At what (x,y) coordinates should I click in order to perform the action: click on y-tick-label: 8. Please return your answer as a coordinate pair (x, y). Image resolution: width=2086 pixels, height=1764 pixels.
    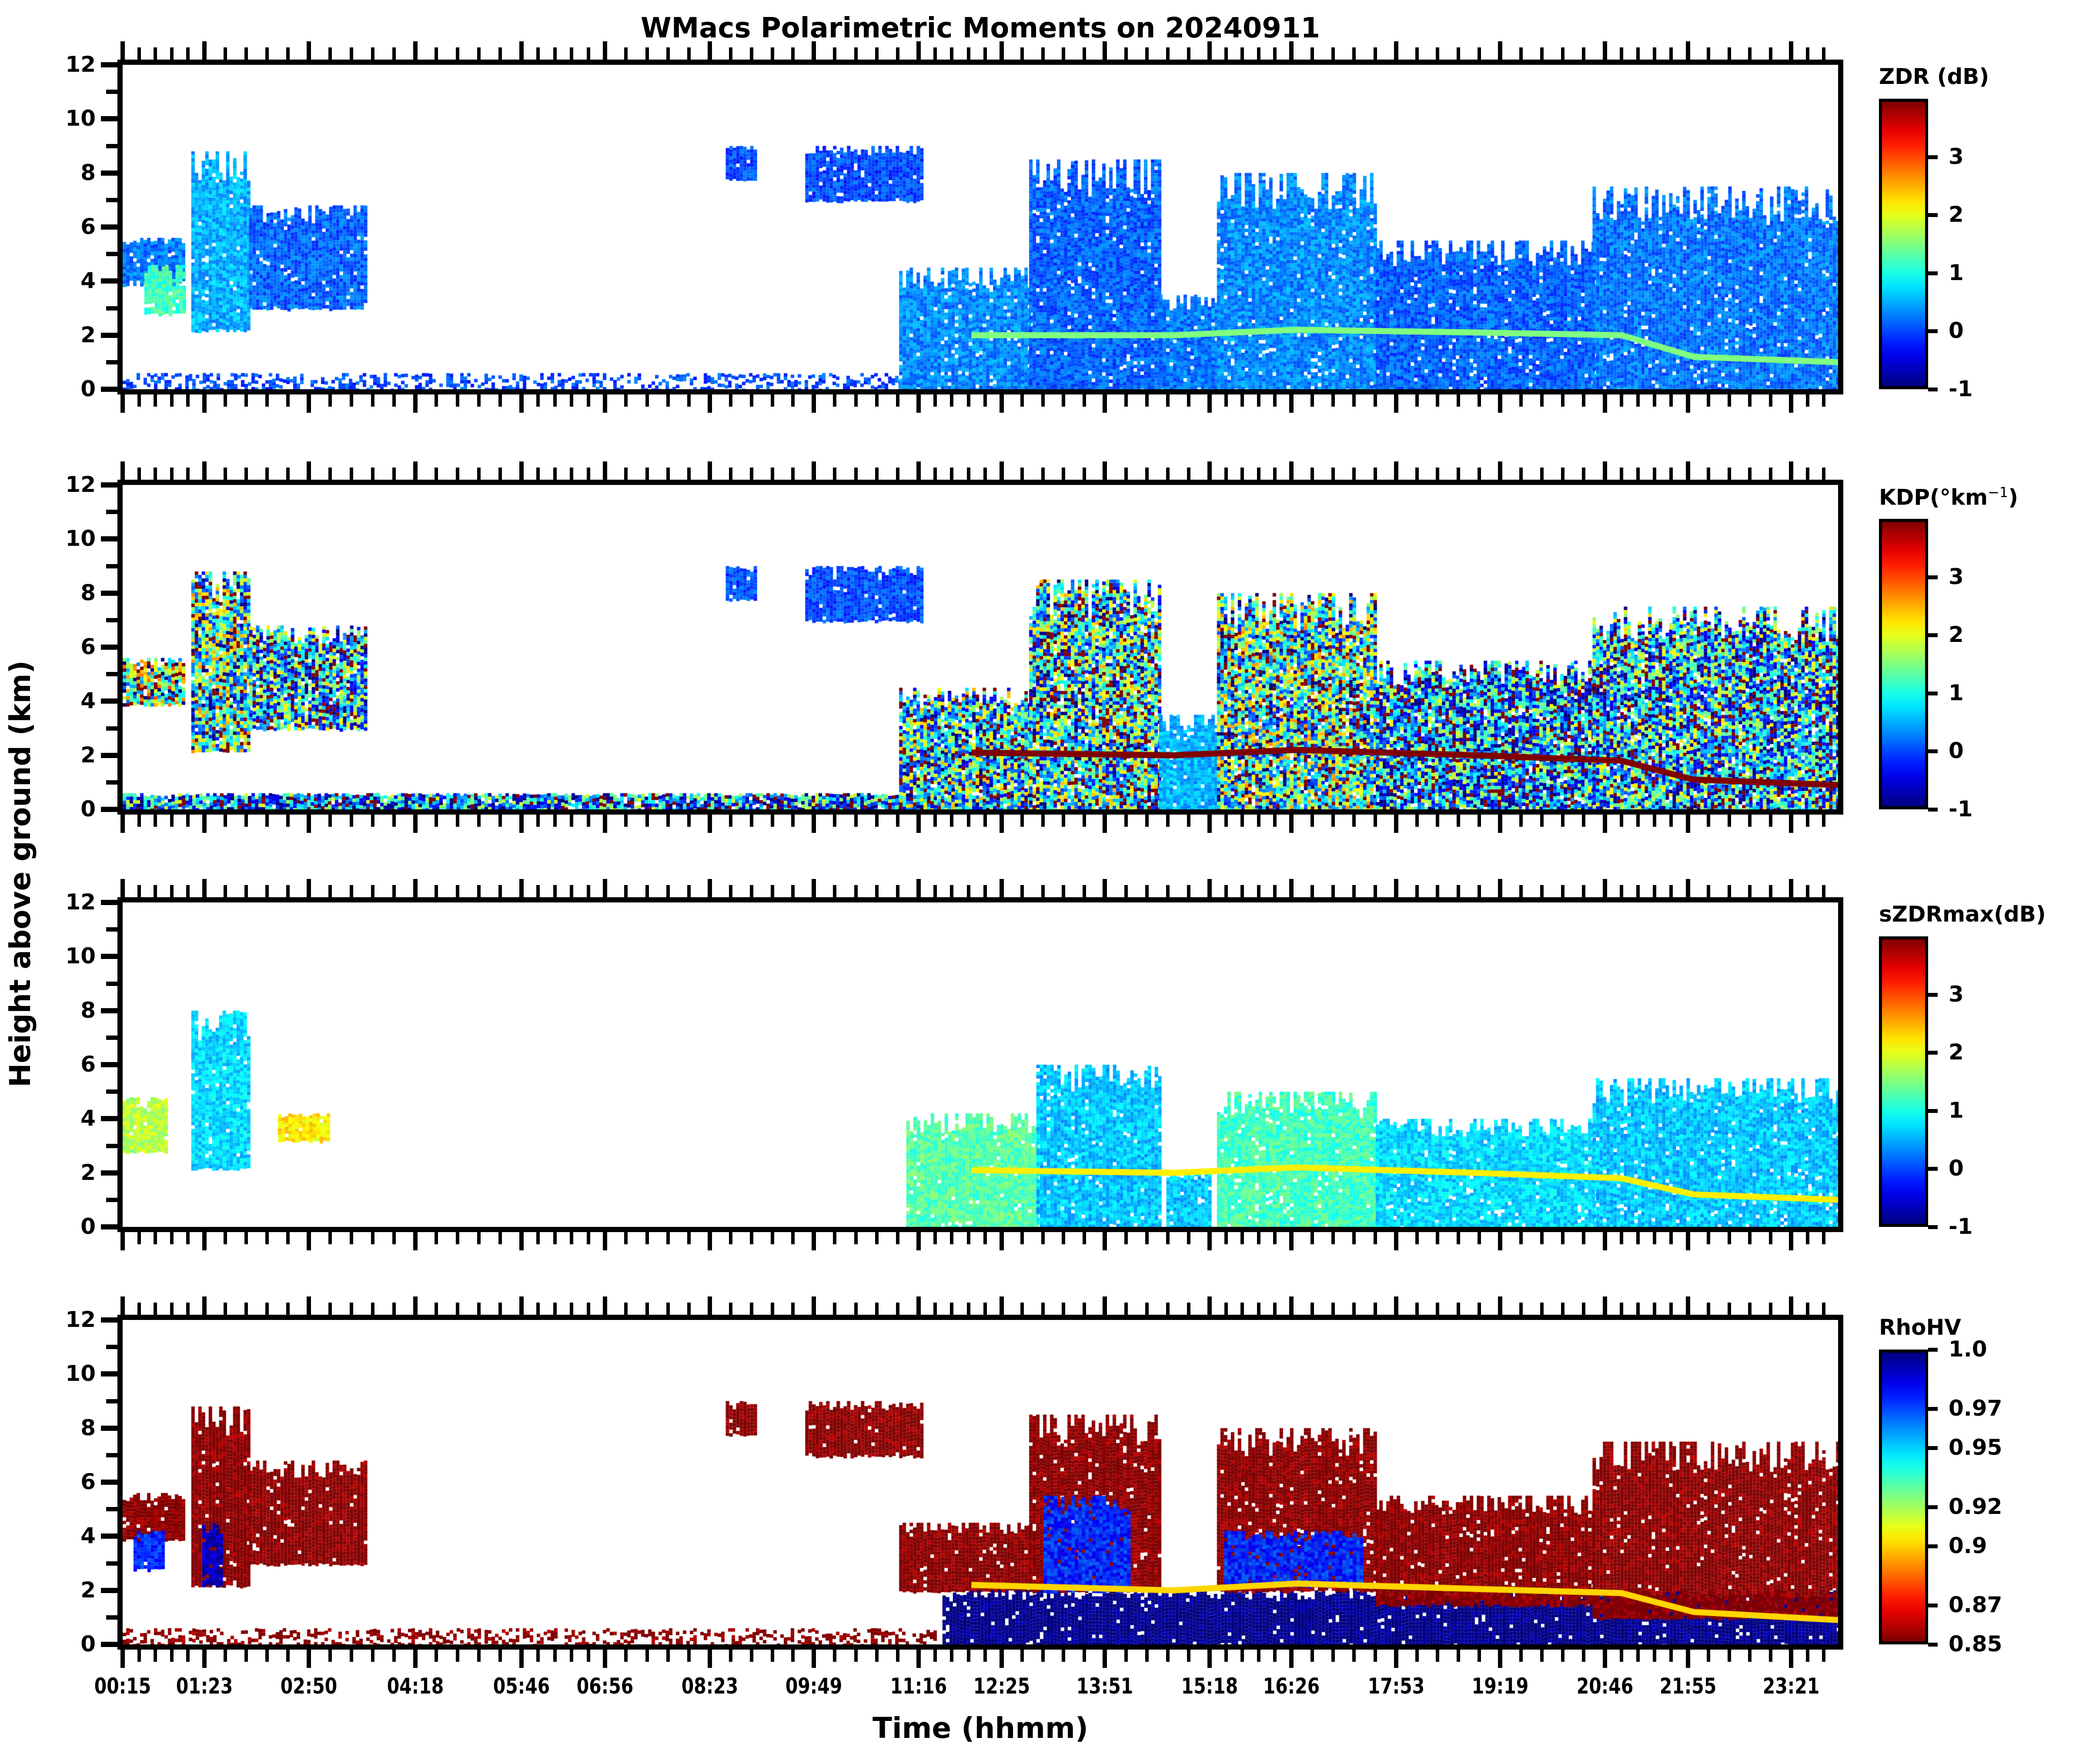
    Looking at the image, I should click on (88, 172).